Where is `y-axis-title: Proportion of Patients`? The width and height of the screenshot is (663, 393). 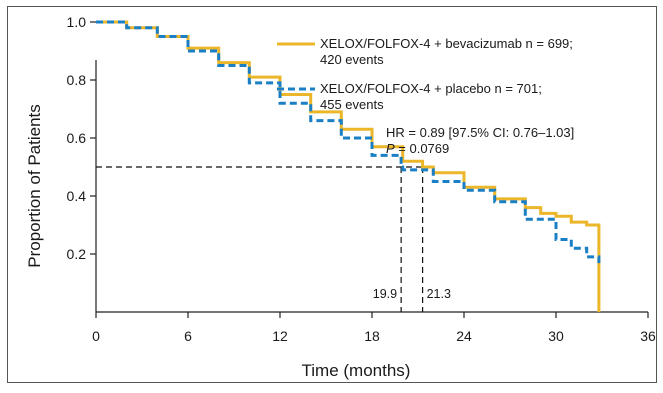
y-axis-title: Proportion of Patients is located at coordinates (34, 185).